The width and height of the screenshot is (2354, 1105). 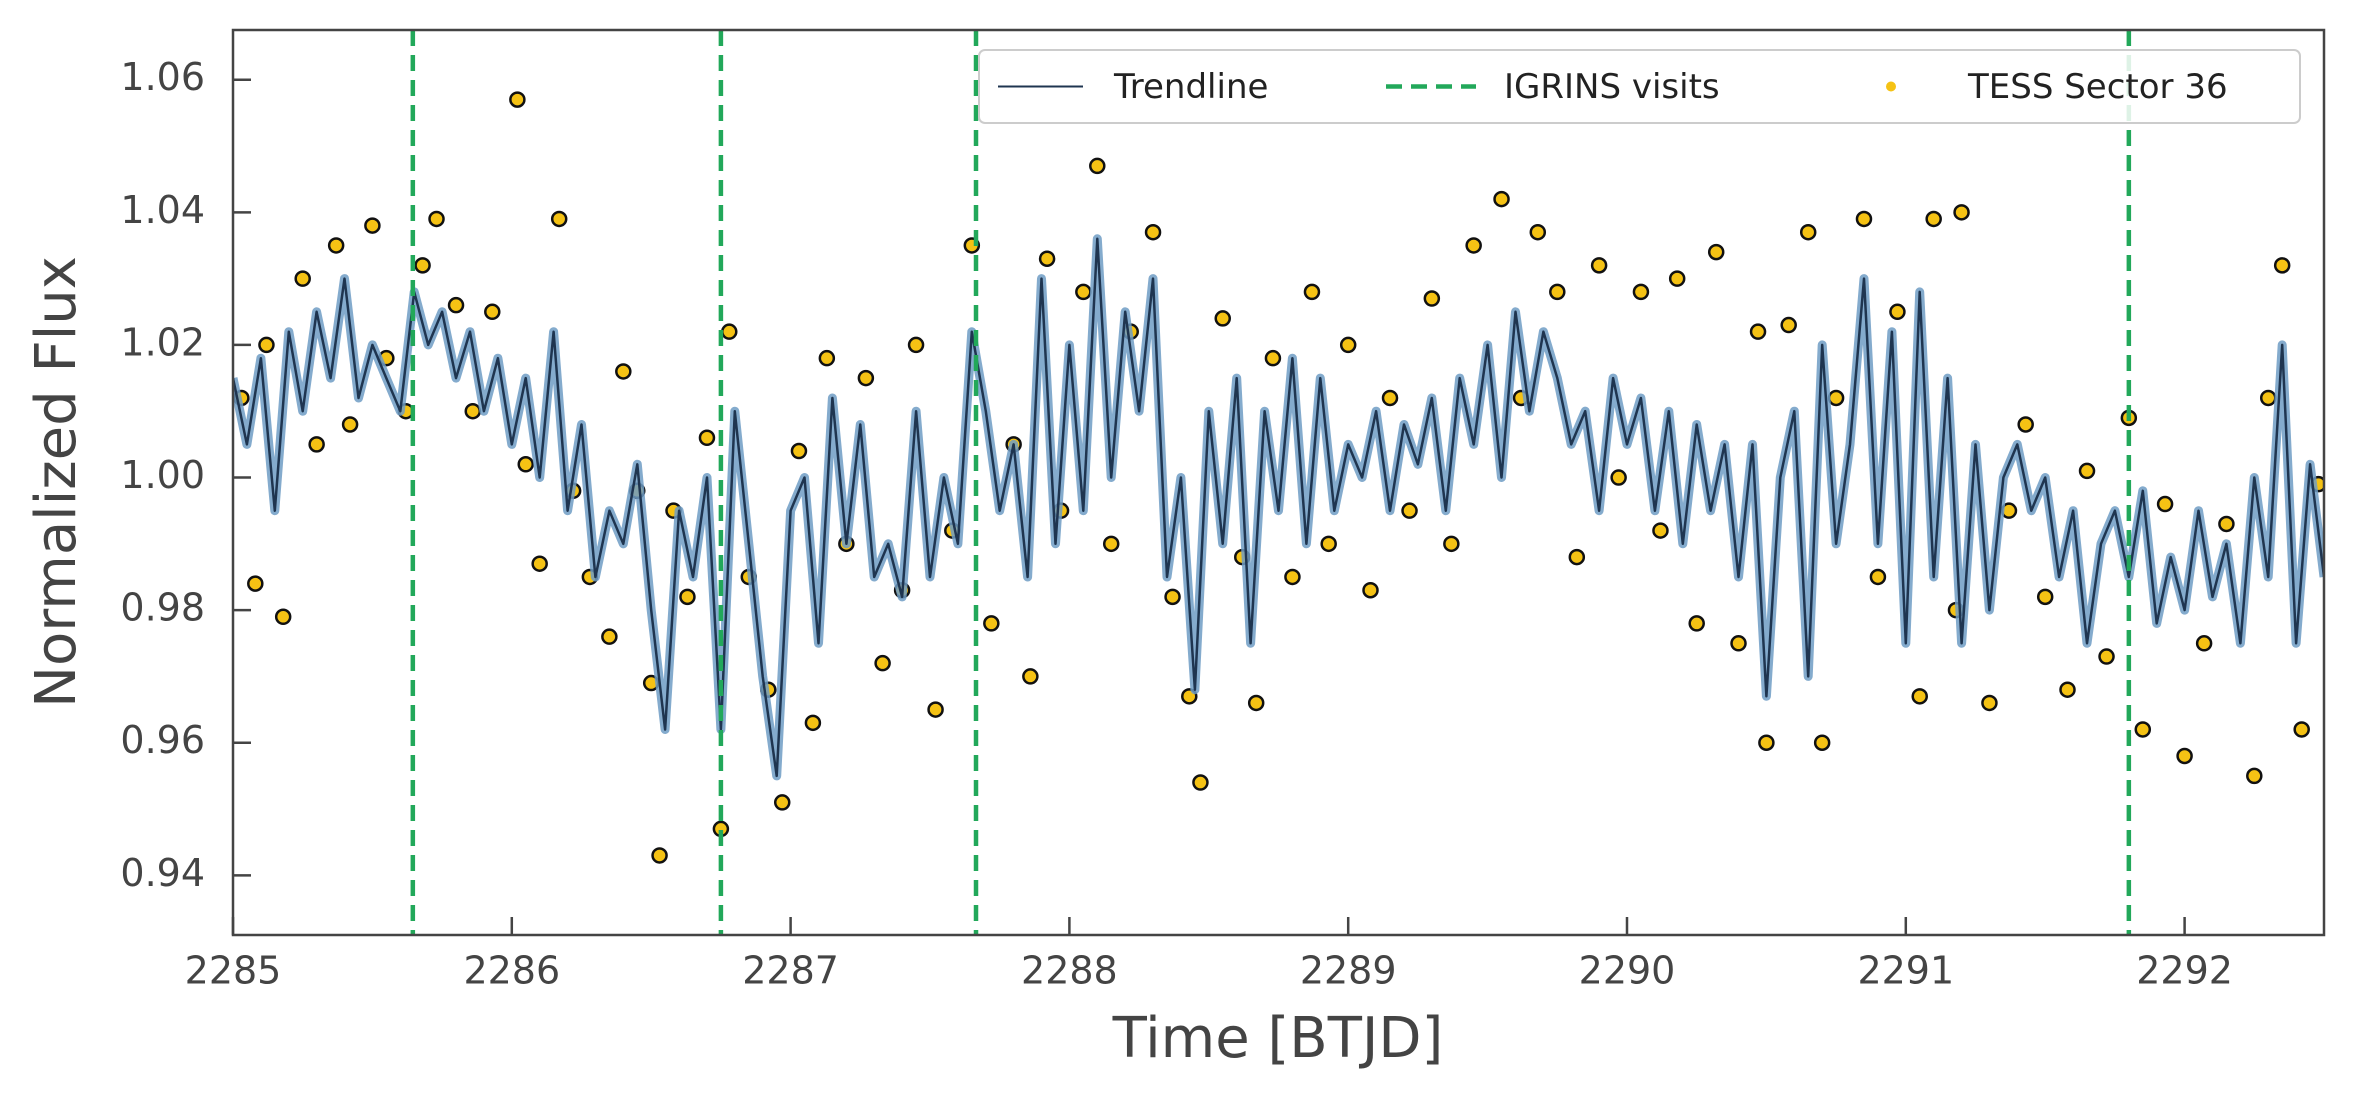 What do you see at coordinates (162, 608) in the screenshot?
I see `y-tick-label: 0.98` at bounding box center [162, 608].